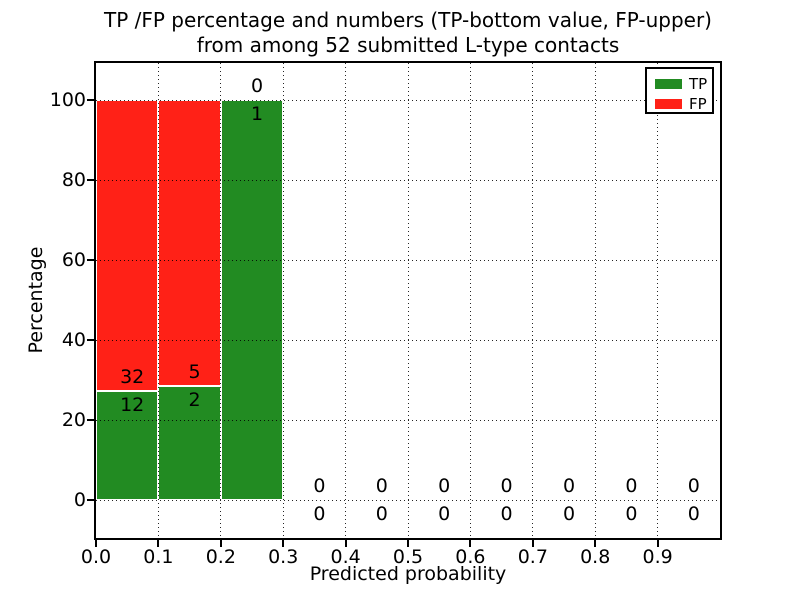 This screenshot has width=800, height=600. Describe the element at coordinates (36, 300) in the screenshot. I see `y-axis-label: Percentage` at that location.